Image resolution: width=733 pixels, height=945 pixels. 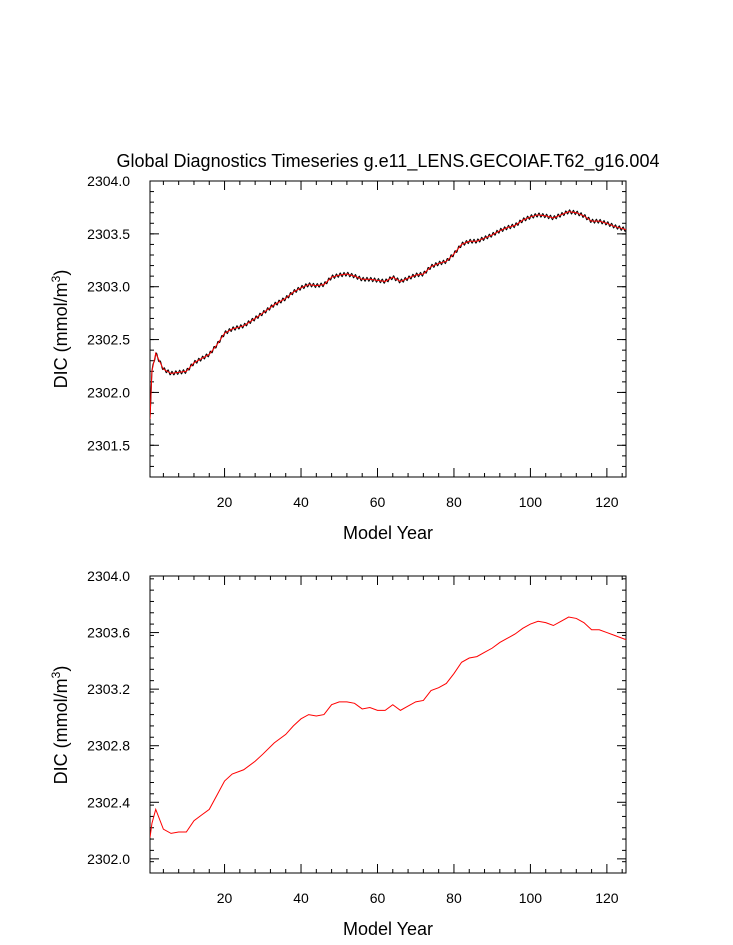 I want to click on series-line-annual, so click(x=388, y=315).